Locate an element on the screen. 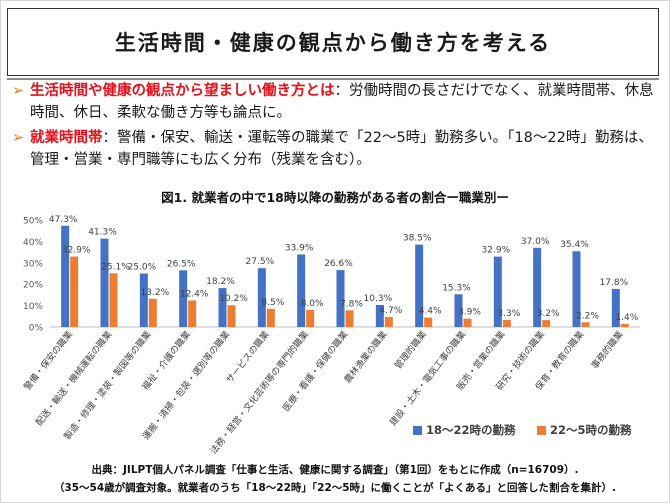 Image resolution: width=670 pixels, height=503 pixels. data-label: 3.9% is located at coordinates (469, 313).